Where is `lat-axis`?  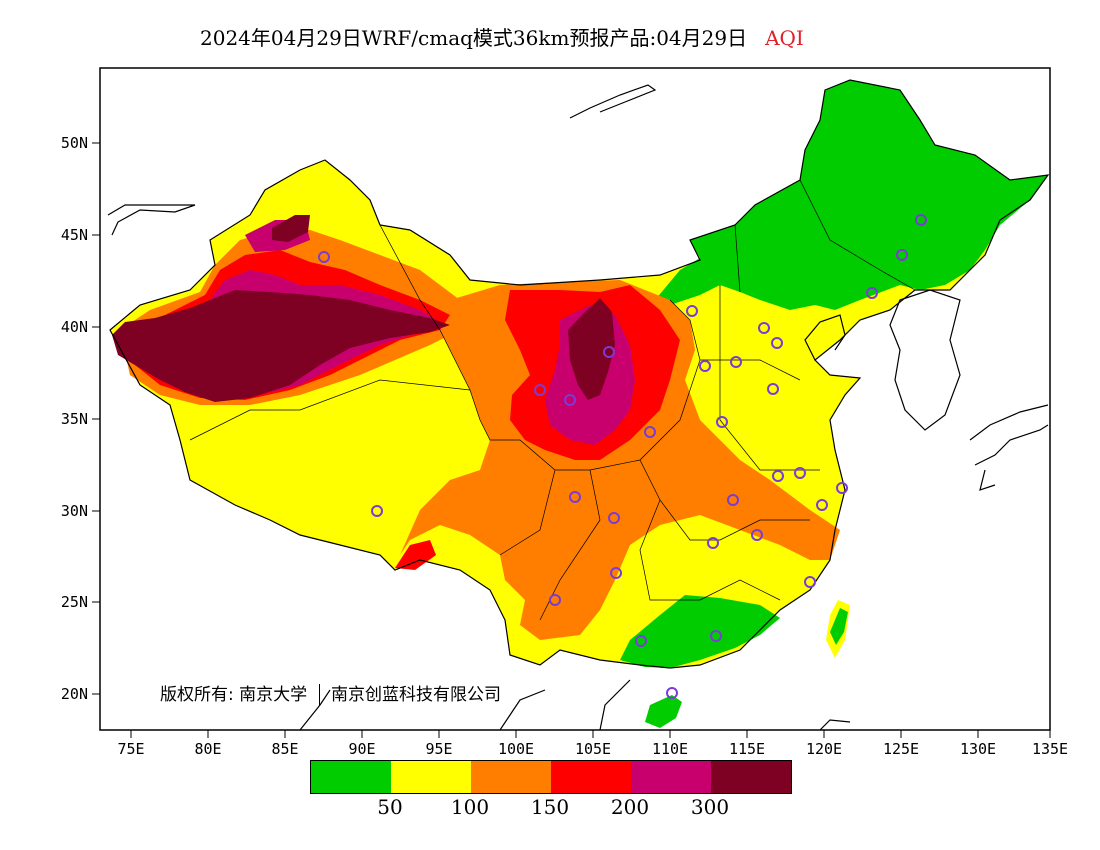
lat-axis is located at coordinates (96, 418).